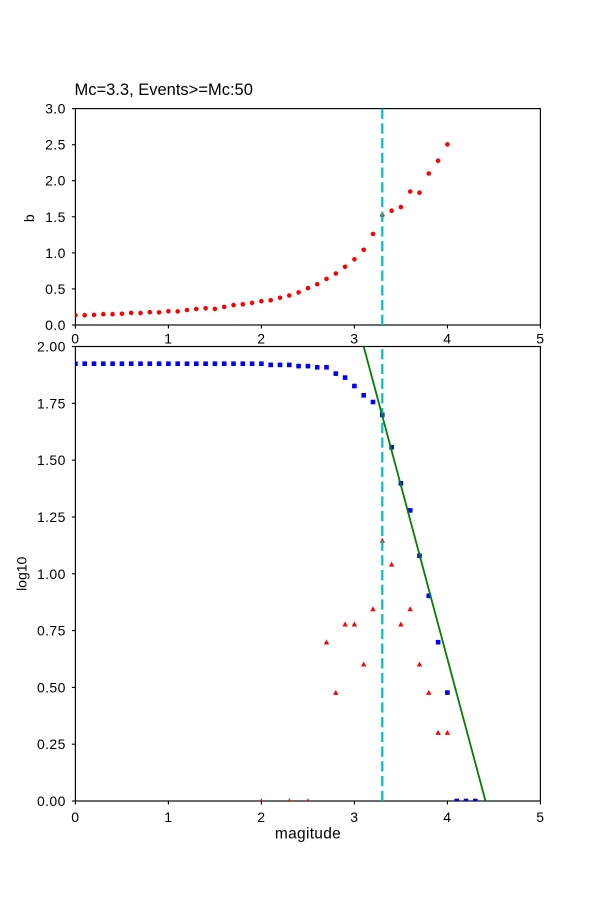 This screenshot has height=905, width=600. What do you see at coordinates (51, 574) in the screenshot?
I see `svg-text: 1.00` at bounding box center [51, 574].